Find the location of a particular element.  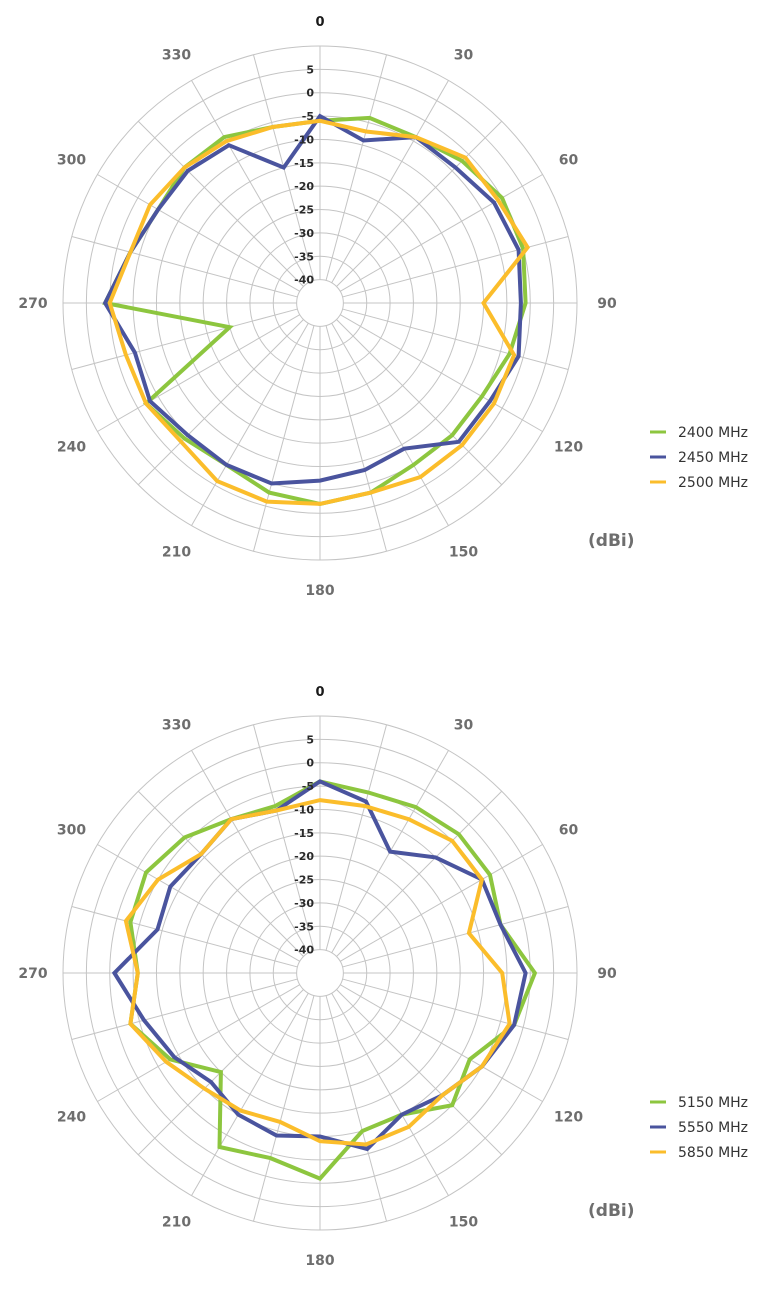

legend-label: 5550 MHz is located at coordinates (713, 1128).